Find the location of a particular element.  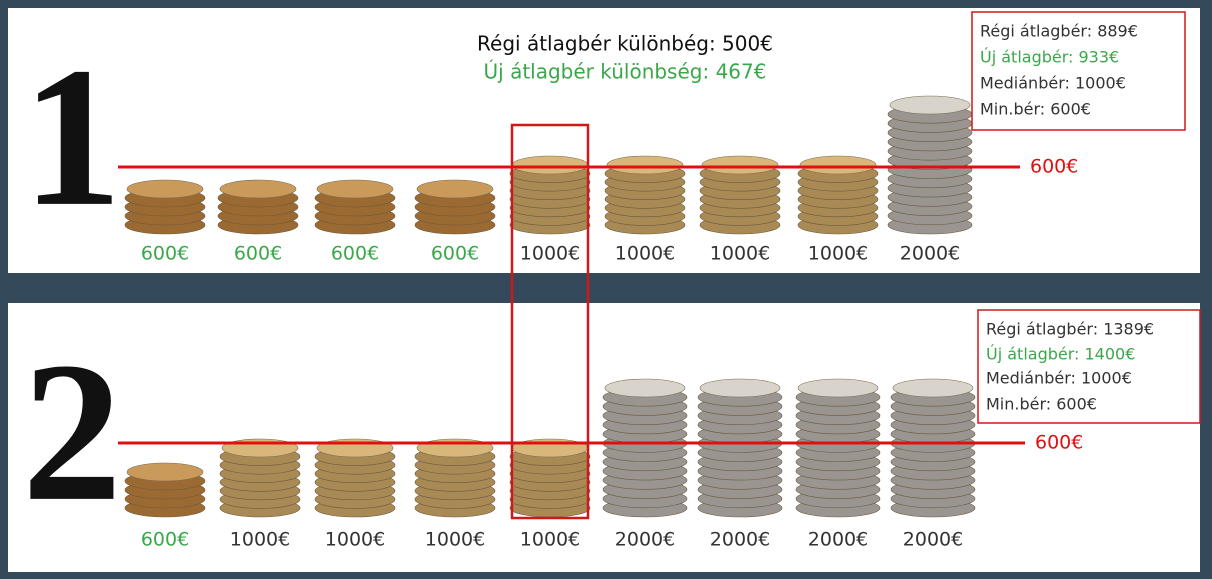

headline: Régi átlagbér különbég: 500€ is located at coordinates (625, 44).